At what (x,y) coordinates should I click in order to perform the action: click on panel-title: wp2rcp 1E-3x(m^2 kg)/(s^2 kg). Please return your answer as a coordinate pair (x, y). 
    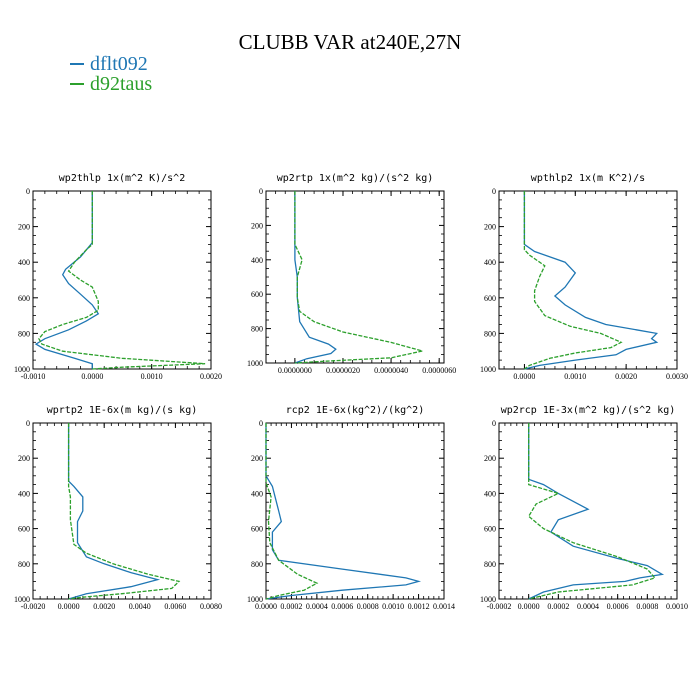
    Looking at the image, I should click on (588, 410).